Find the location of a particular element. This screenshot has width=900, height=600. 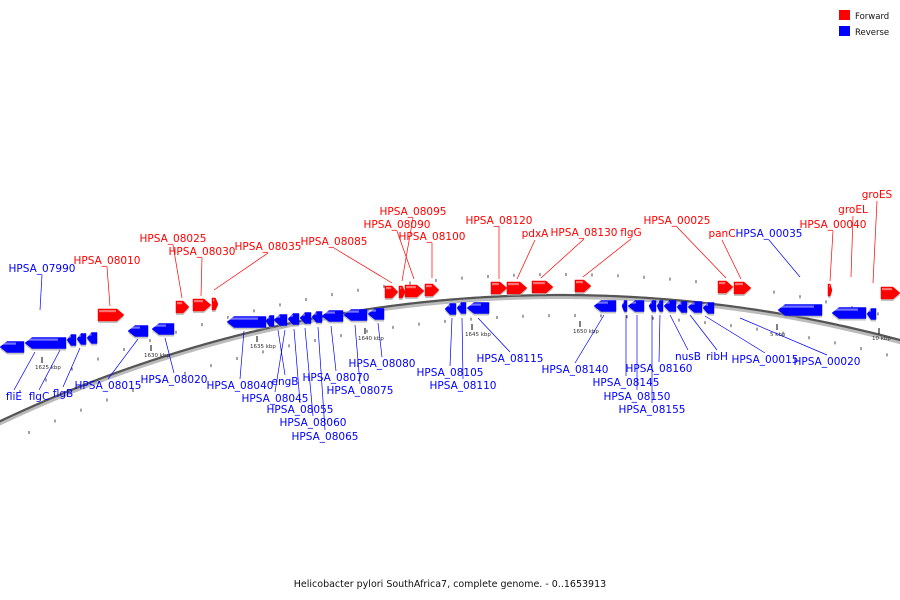

gene-label: HPSA_00015 is located at coordinates (751, 340).